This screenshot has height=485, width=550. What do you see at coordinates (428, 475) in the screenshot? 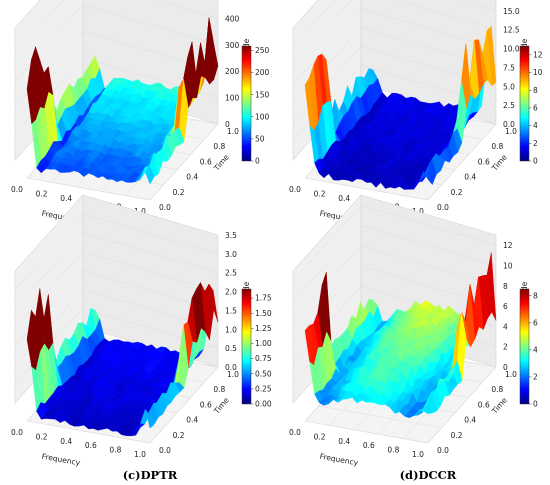
I see `panel-caption: (d)DCCR` at bounding box center [428, 475].